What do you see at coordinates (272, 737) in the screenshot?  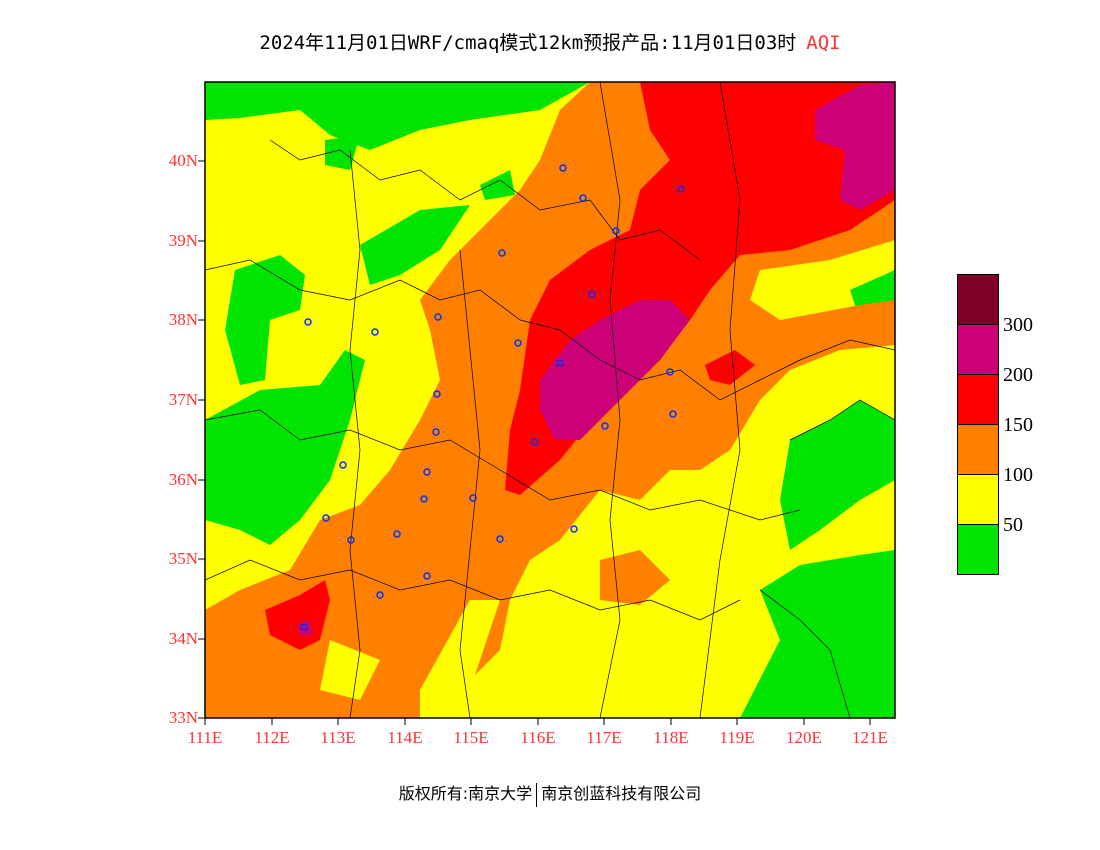 I see `lon-label: 112E` at bounding box center [272, 737].